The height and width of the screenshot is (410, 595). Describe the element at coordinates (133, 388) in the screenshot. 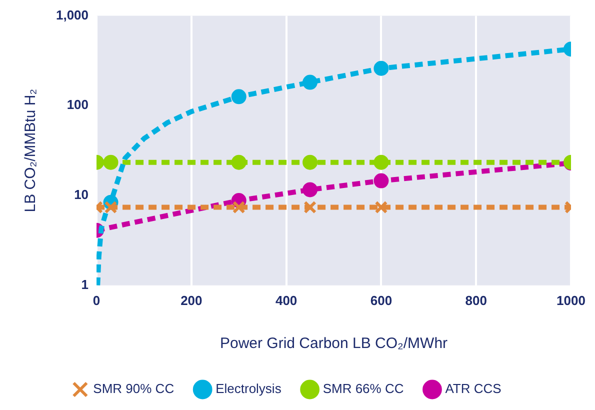

I see `legend-label: SMR 90% CC` at that location.